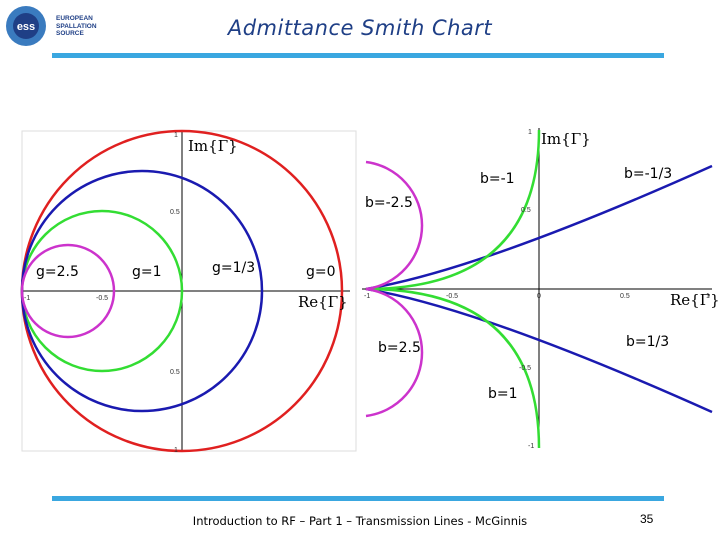  I want to click on b-2-5-arc, so click(394, 352).